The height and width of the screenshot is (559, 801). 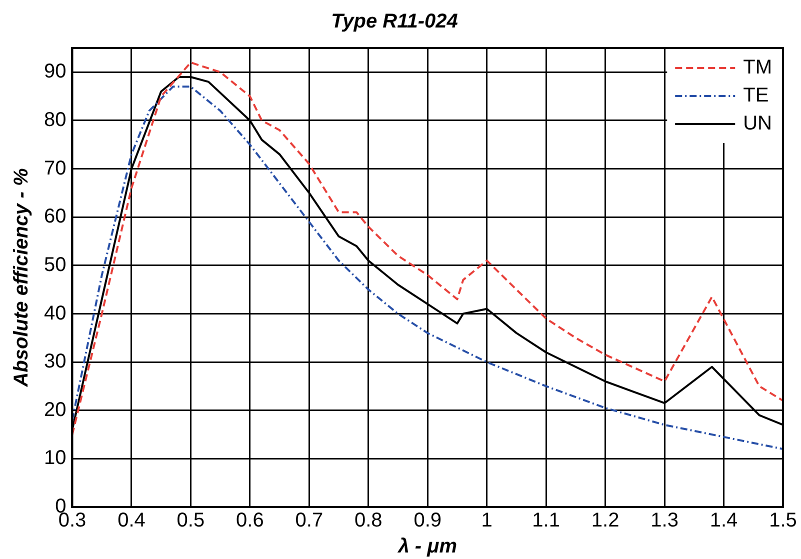 What do you see at coordinates (55, 361) in the screenshot?
I see `y-tick-label: 30` at bounding box center [55, 361].